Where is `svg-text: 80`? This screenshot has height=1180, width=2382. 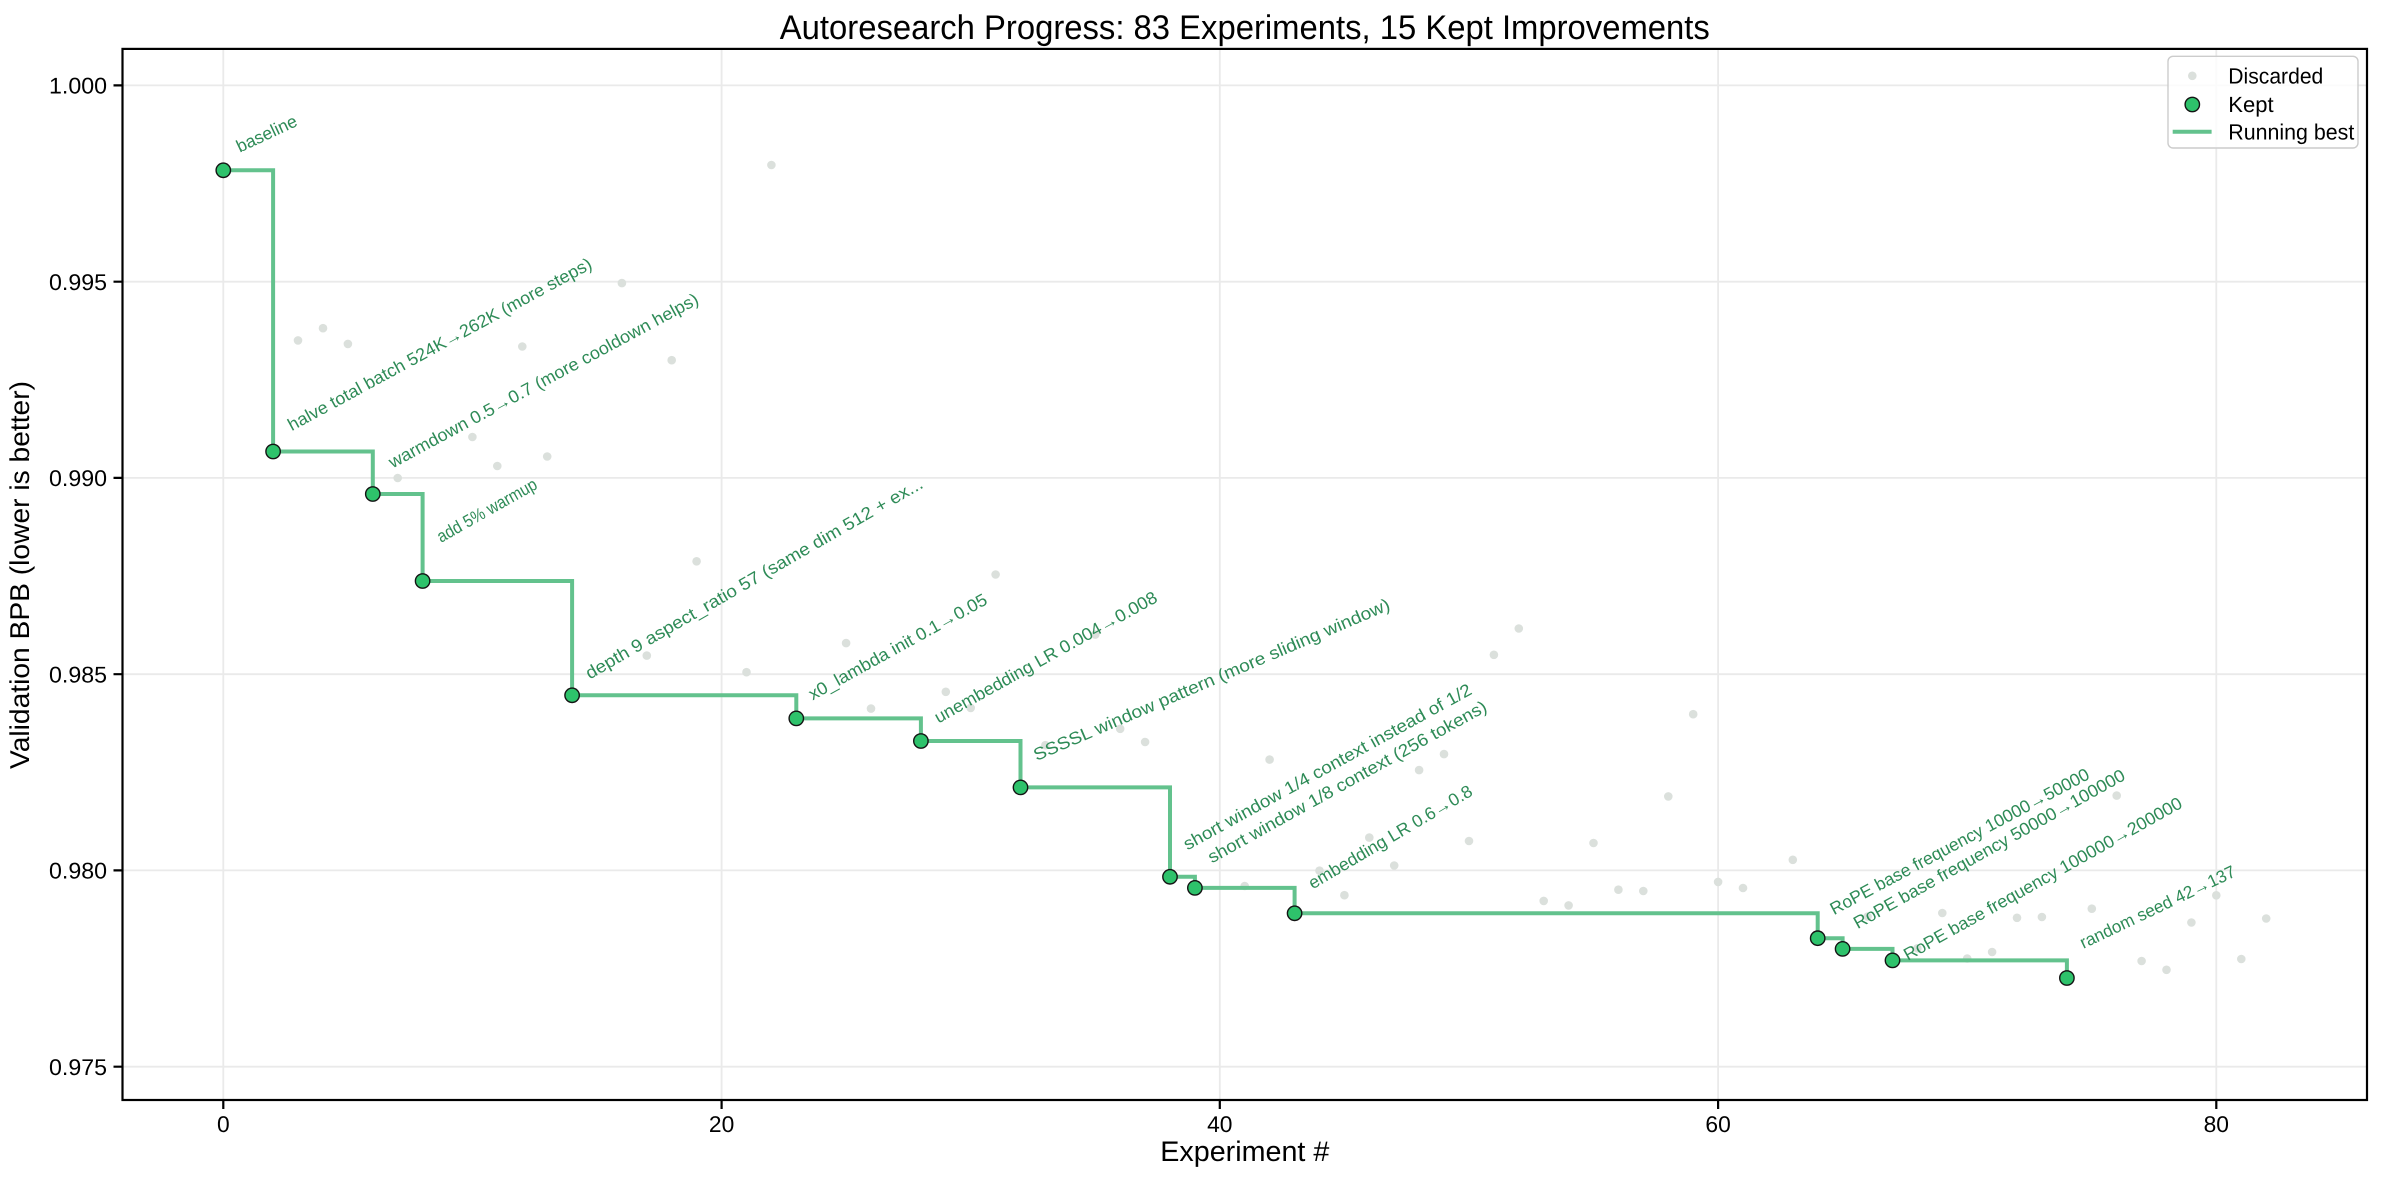 svg-text: 80 is located at coordinates (2216, 1124).